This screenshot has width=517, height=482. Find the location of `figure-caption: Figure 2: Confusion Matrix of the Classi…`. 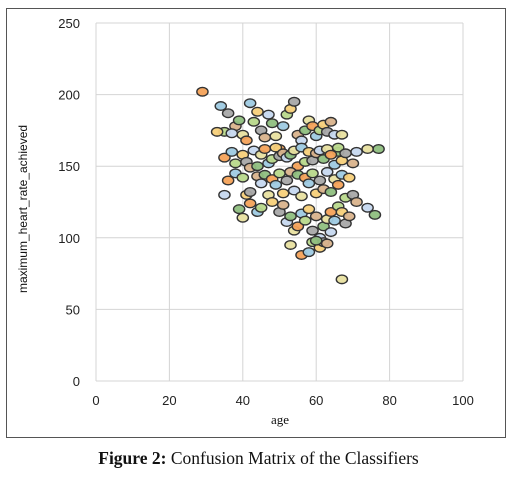

figure-caption: Figure 2: Confusion Matrix of the Classi… is located at coordinates (258, 458).